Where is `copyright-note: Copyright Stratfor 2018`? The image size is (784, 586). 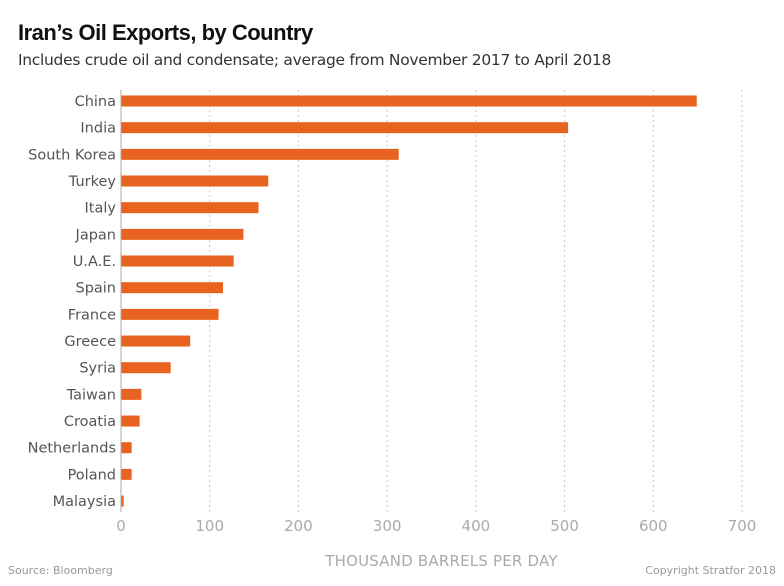 copyright-note: Copyright Stratfor 2018 is located at coordinates (710, 570).